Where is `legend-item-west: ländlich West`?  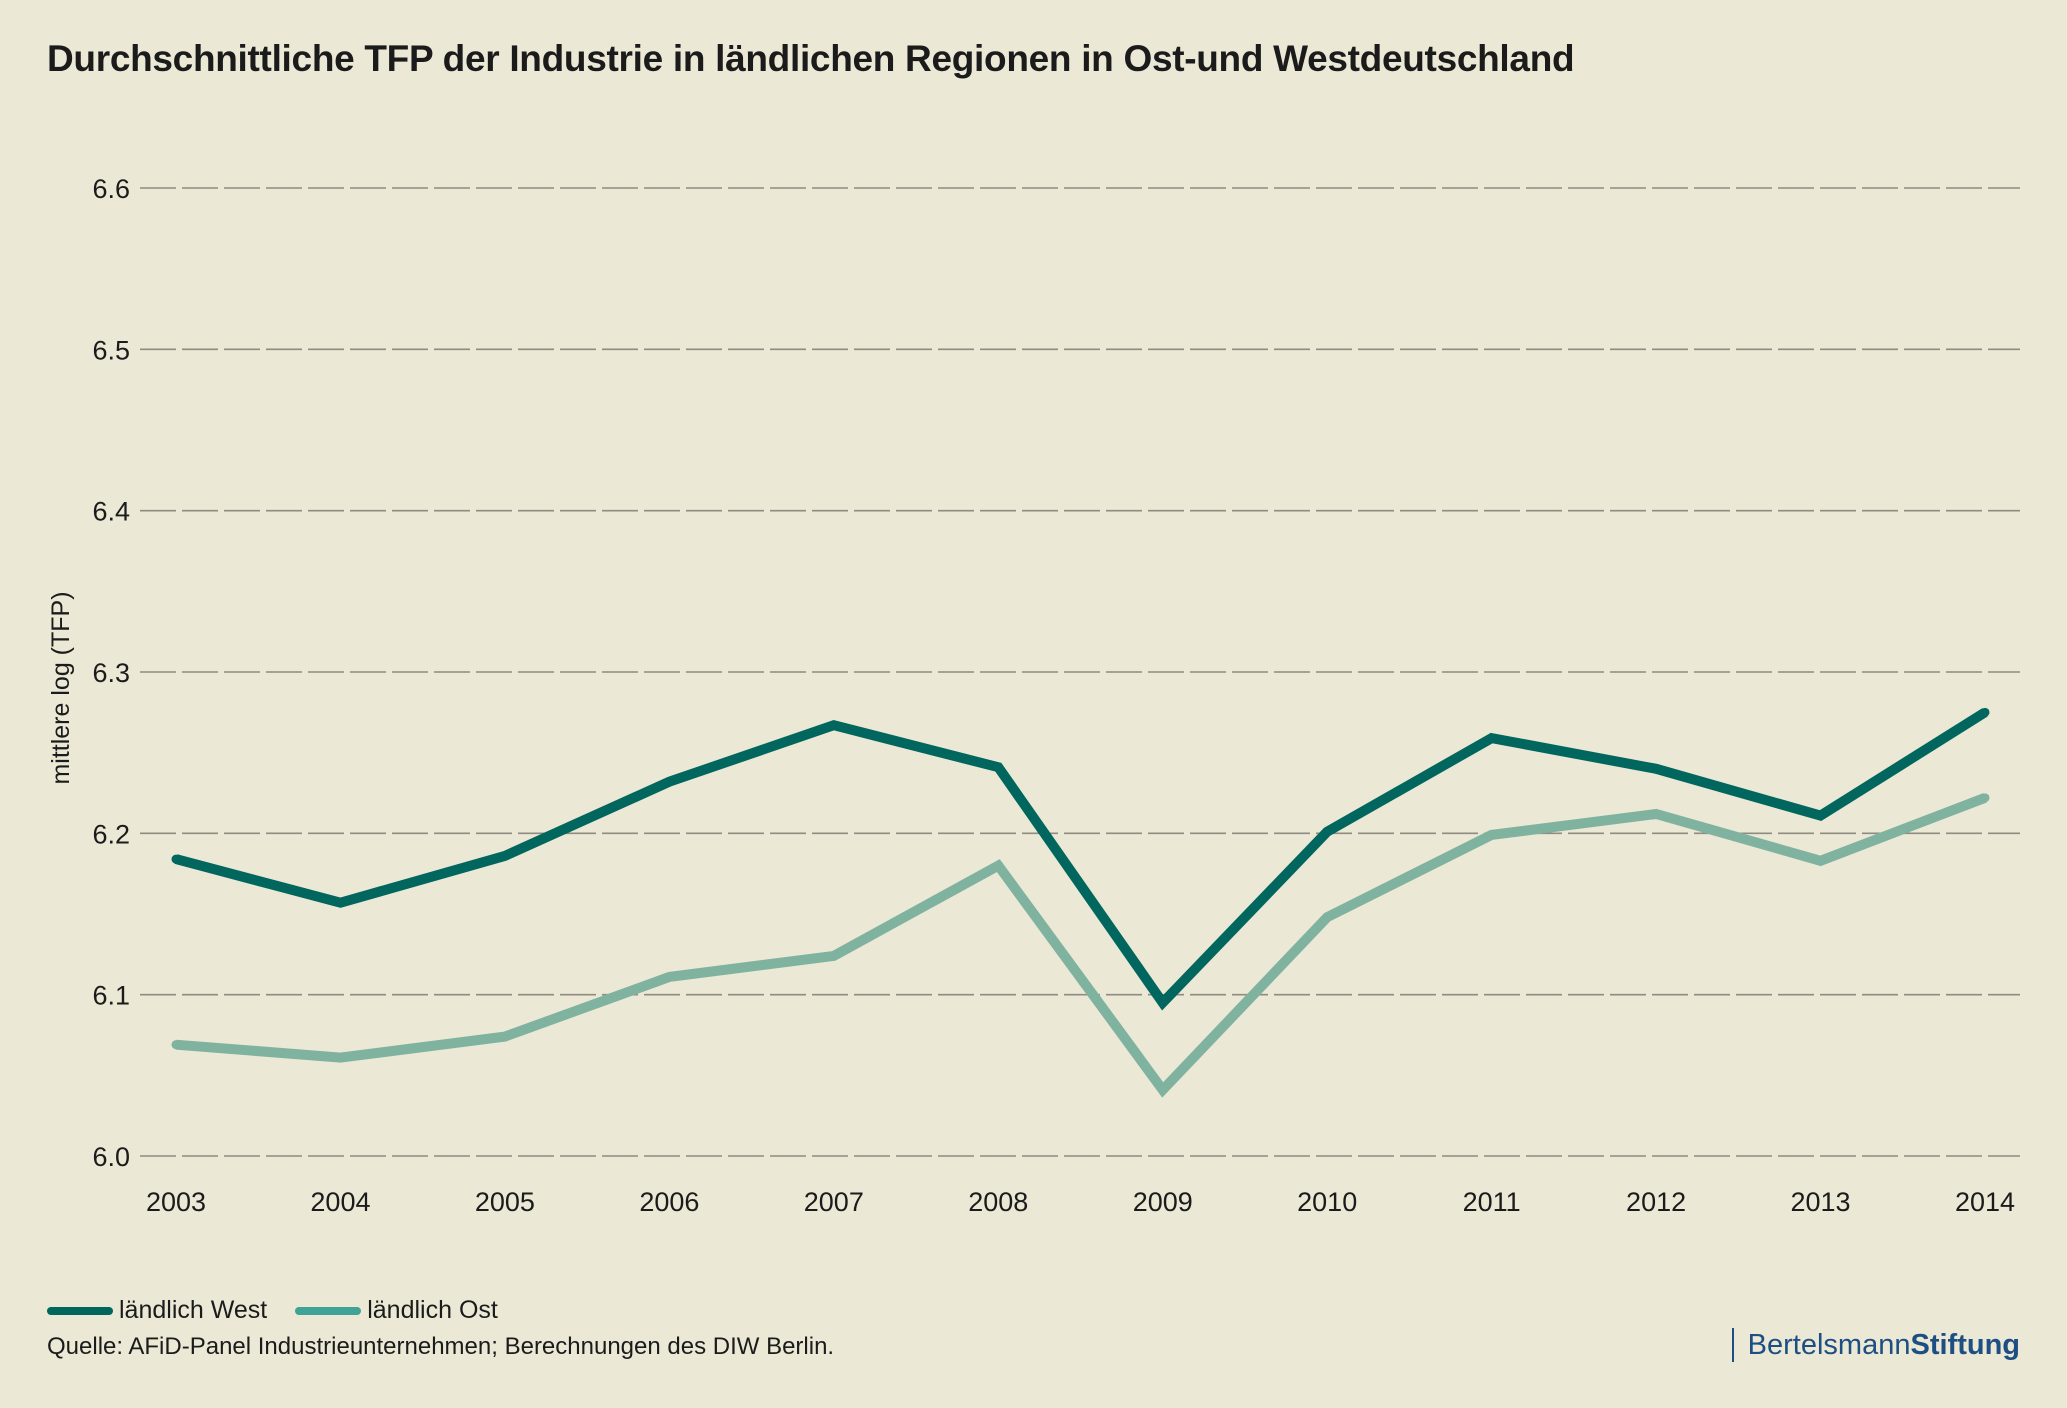
legend-item-west: ländlich West is located at coordinates (157, 1310).